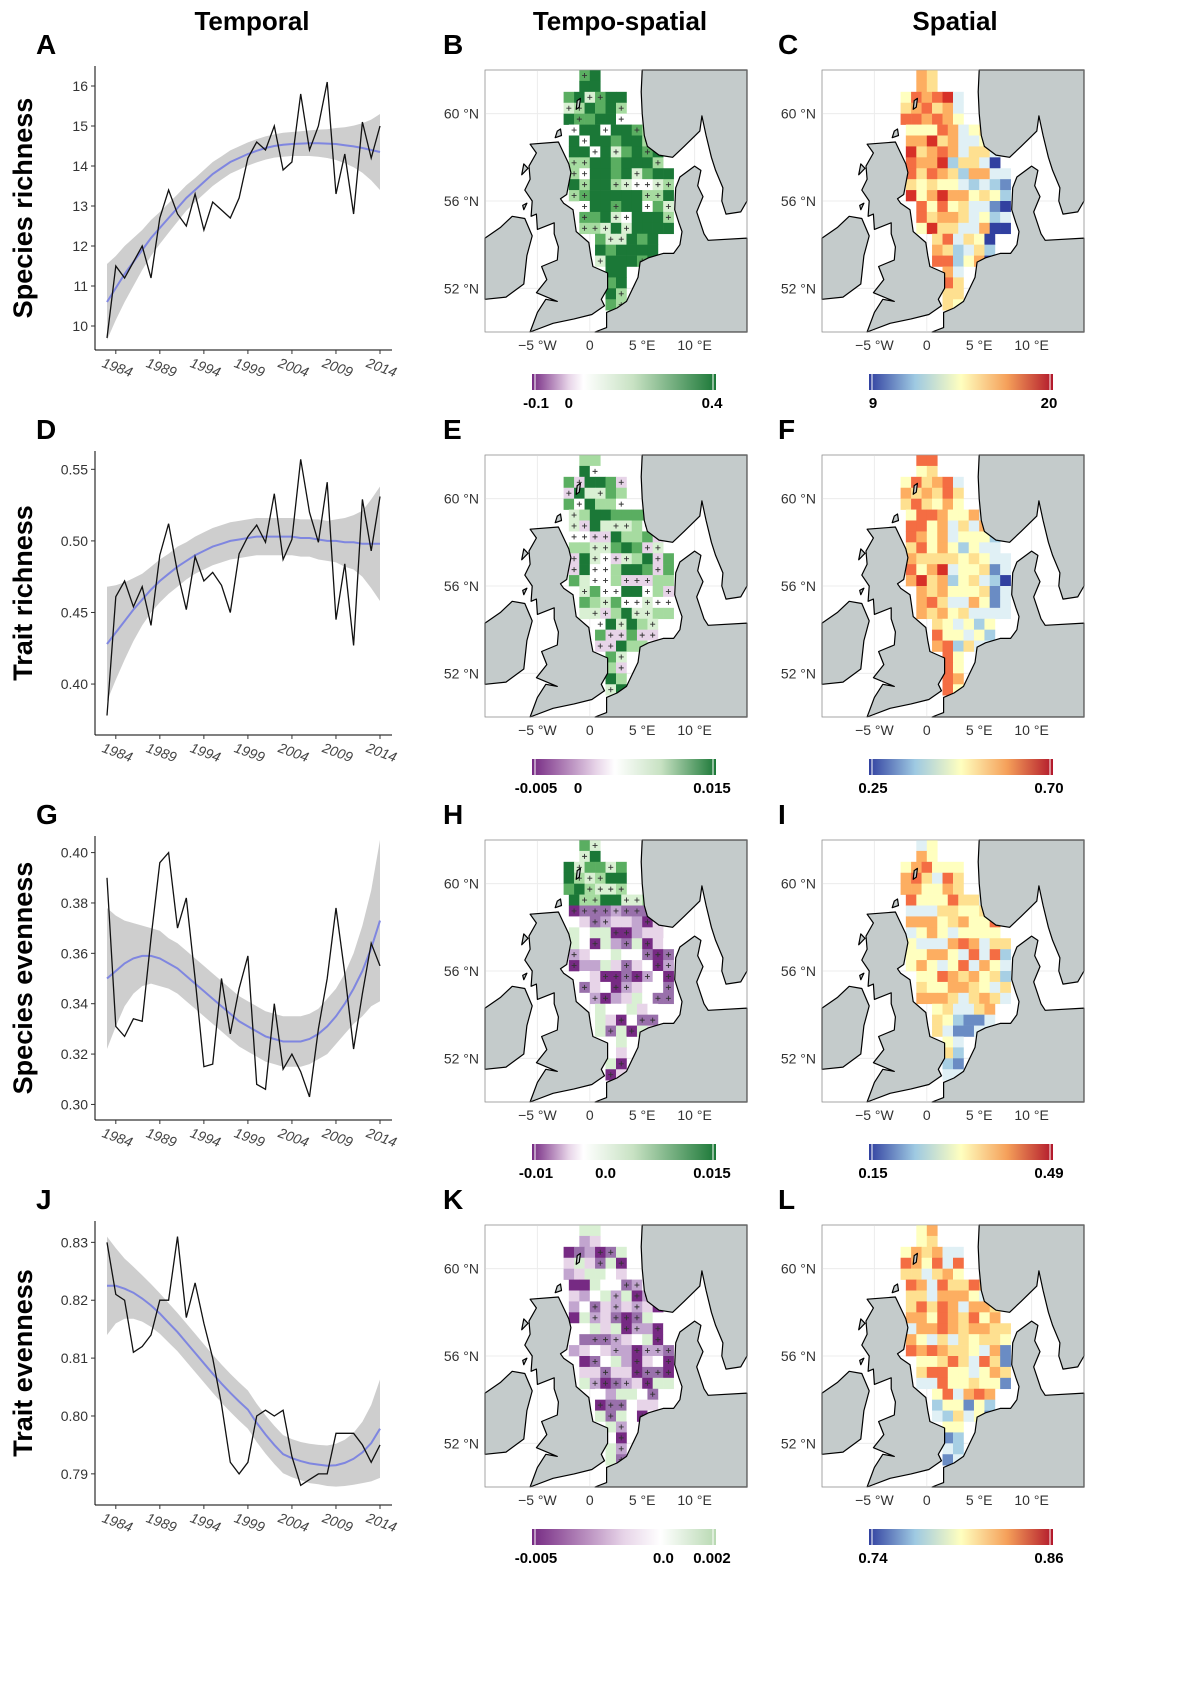  Describe the element at coordinates (642, 1500) in the screenshot. I see `map-x-tick-label: 5 °E` at that location.